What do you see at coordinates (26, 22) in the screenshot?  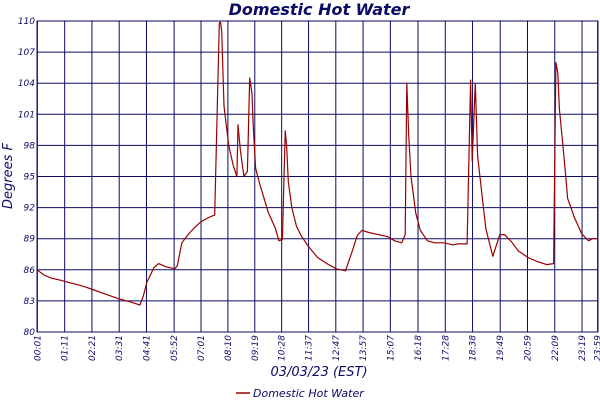 I see `y-tick-label: 110` at bounding box center [26, 22].